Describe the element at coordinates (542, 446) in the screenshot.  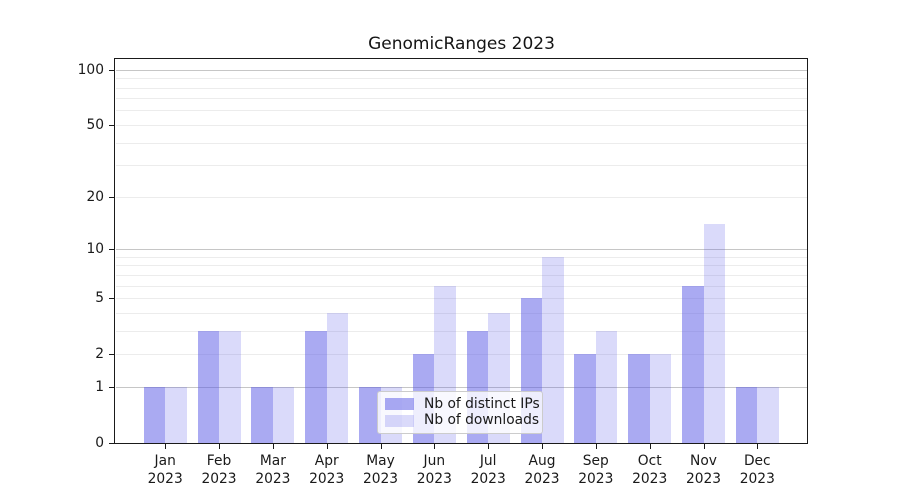
I see `x-tick-mark-aug` at that location.